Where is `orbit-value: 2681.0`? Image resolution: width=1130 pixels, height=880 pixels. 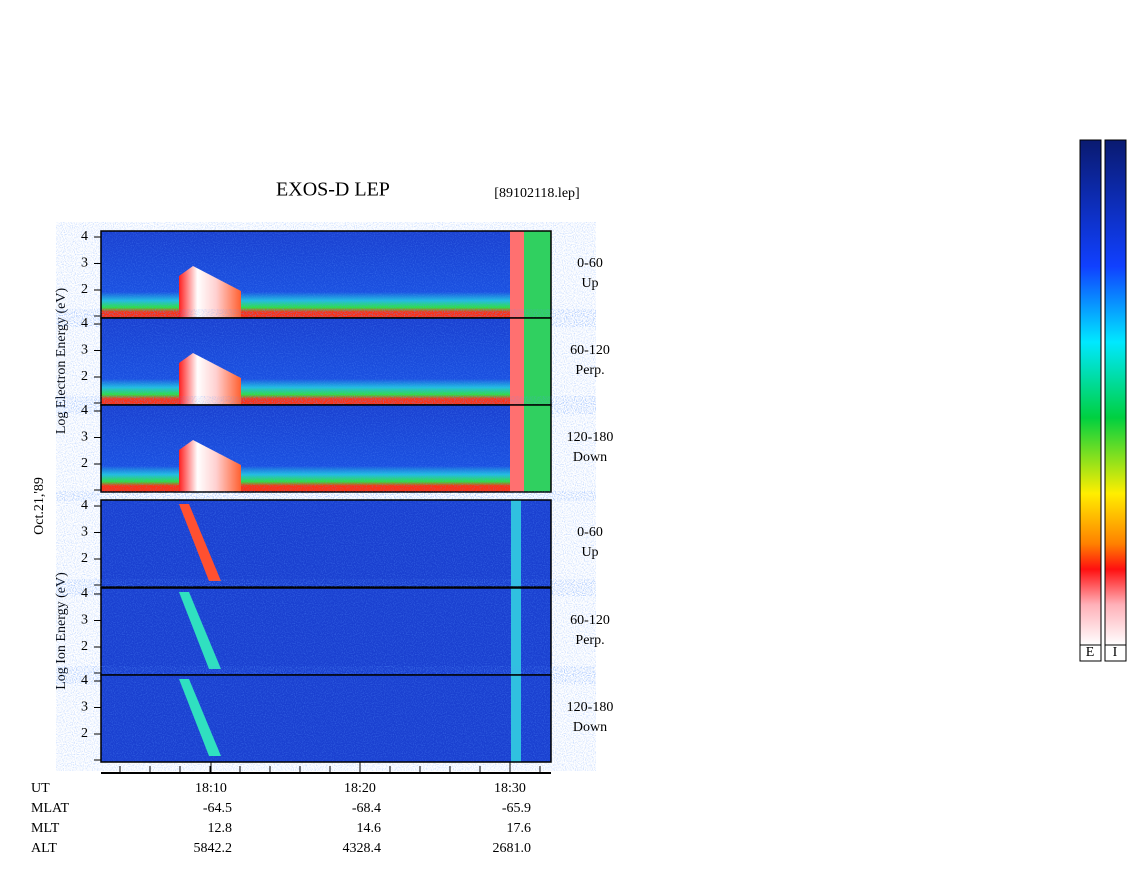
orbit-value: 2681.0 is located at coordinates (512, 848).